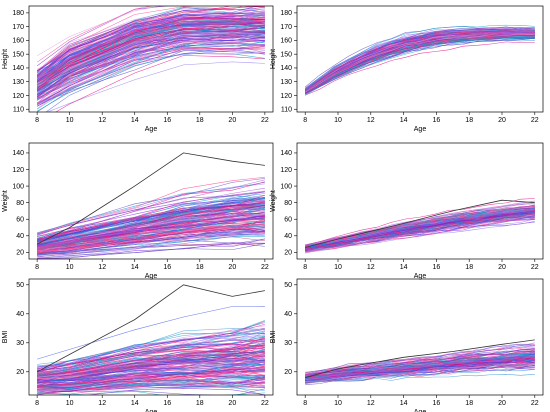 The width and height of the screenshot is (550, 412). What do you see at coordinates (288, 220) in the screenshot?
I see `y-tick-label: 60` at bounding box center [288, 220].